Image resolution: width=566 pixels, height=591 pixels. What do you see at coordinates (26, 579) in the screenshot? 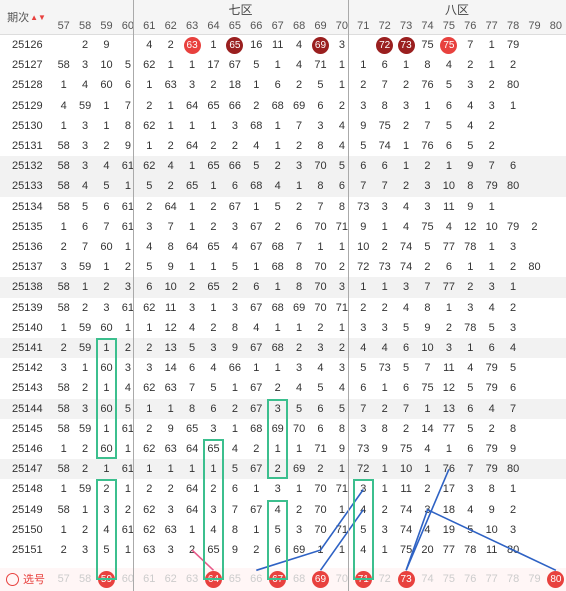
I see `select-label: 选号` at bounding box center [26, 579].